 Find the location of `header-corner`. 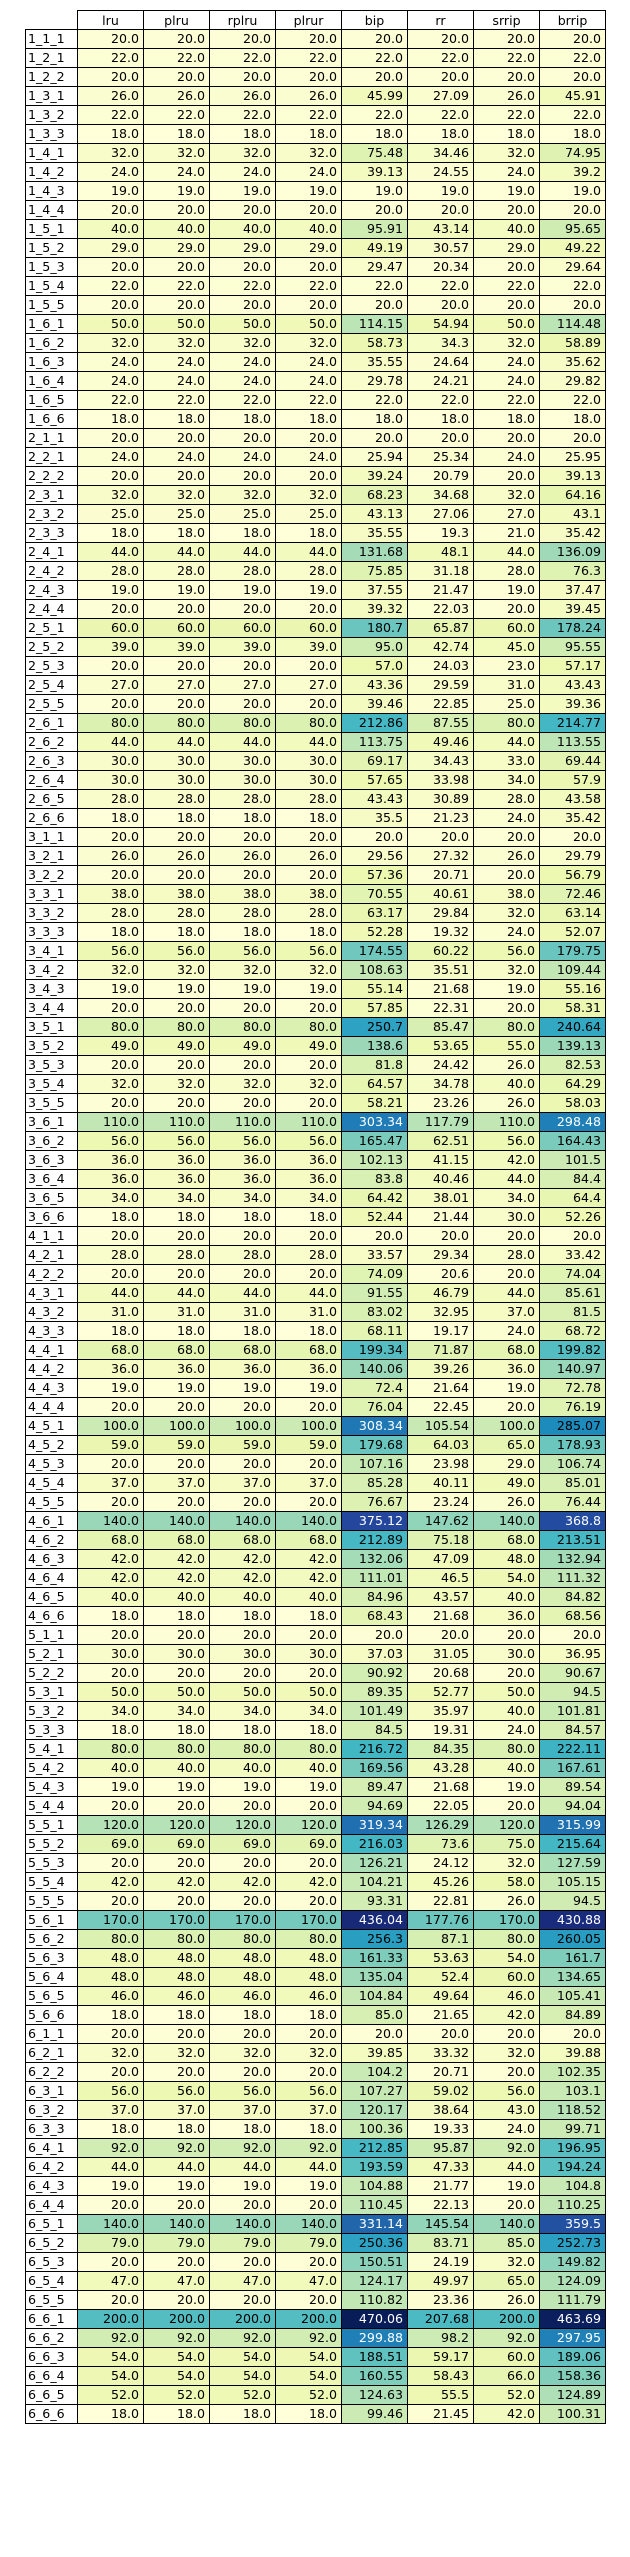

header-corner is located at coordinates (52, 20).